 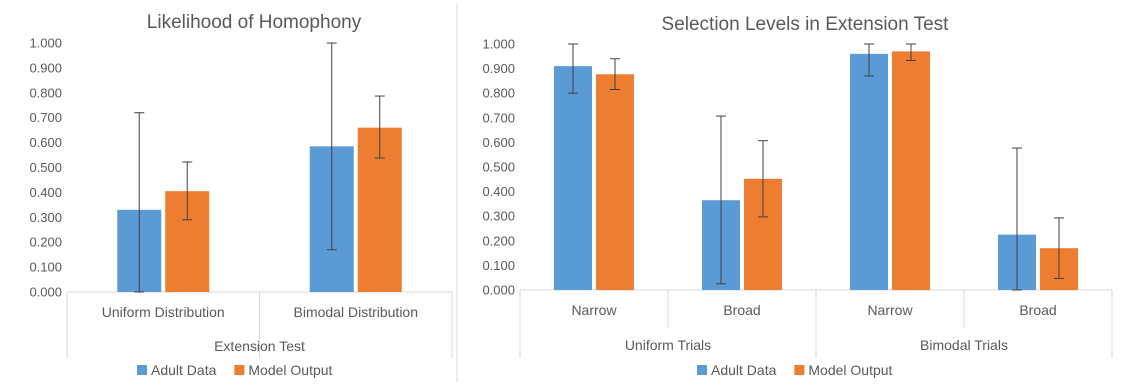 I want to click on chart2-y-tick-label: 0.200, so click(x=498, y=240).